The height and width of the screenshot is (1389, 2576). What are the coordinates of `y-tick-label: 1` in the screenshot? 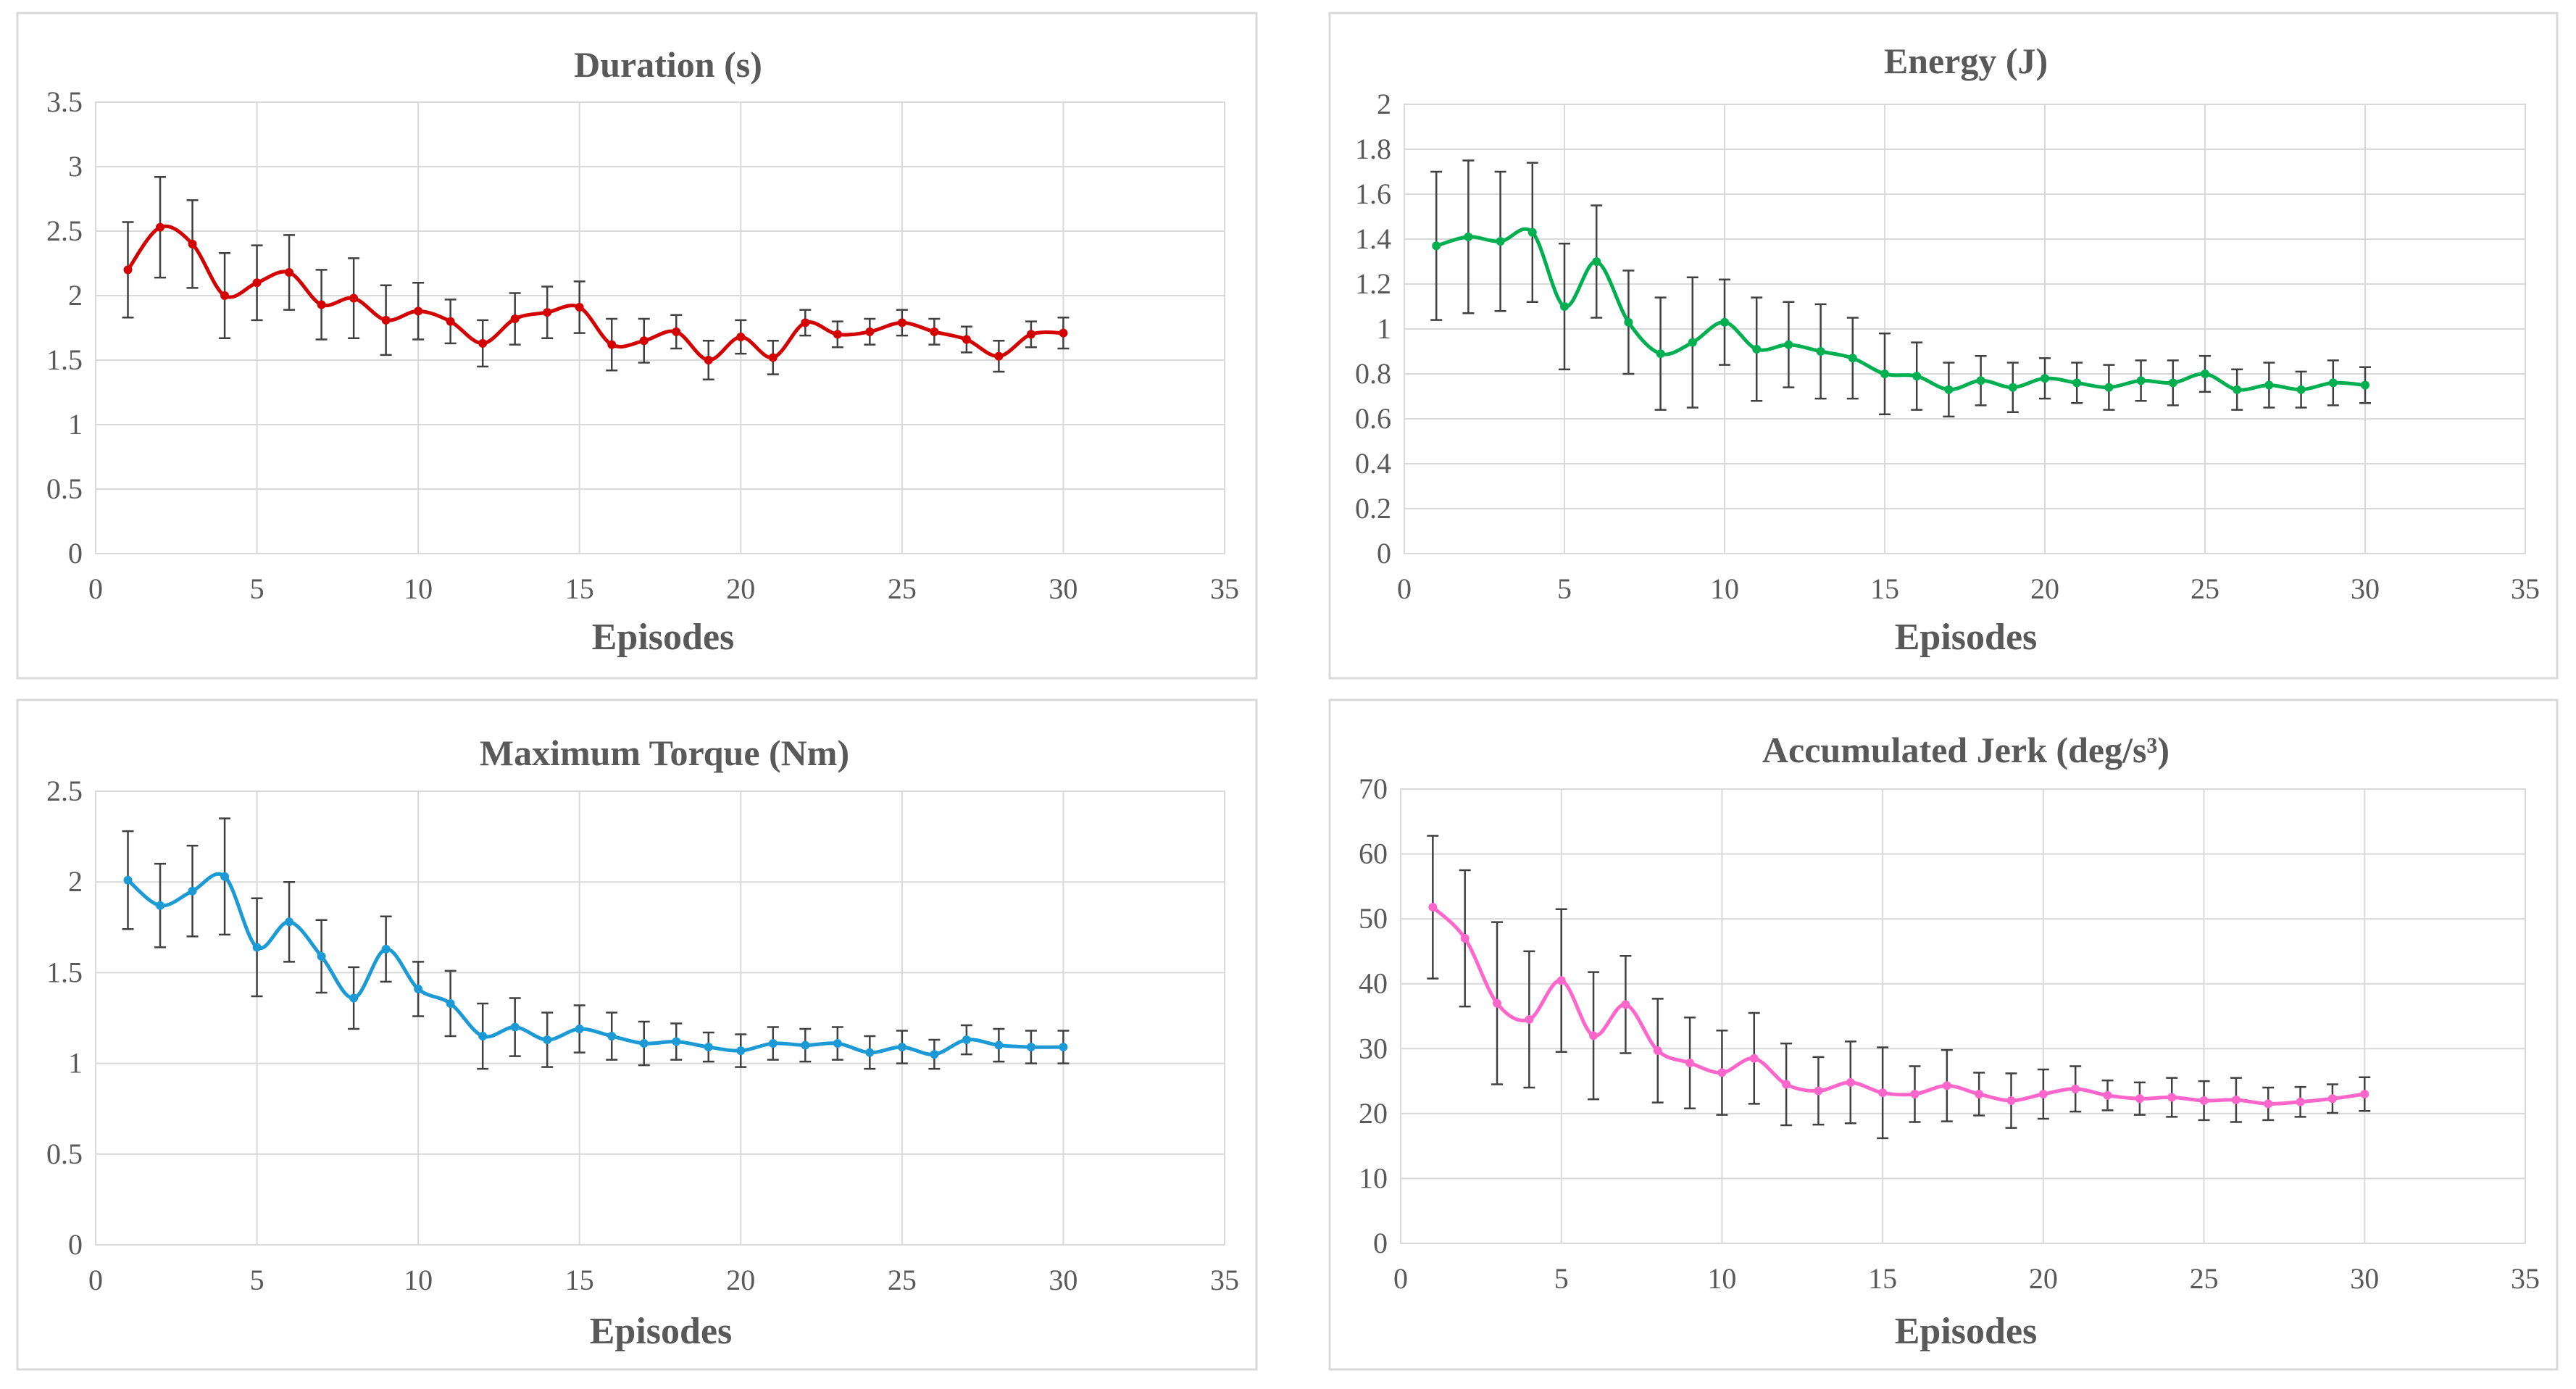 It's located at (75, 424).